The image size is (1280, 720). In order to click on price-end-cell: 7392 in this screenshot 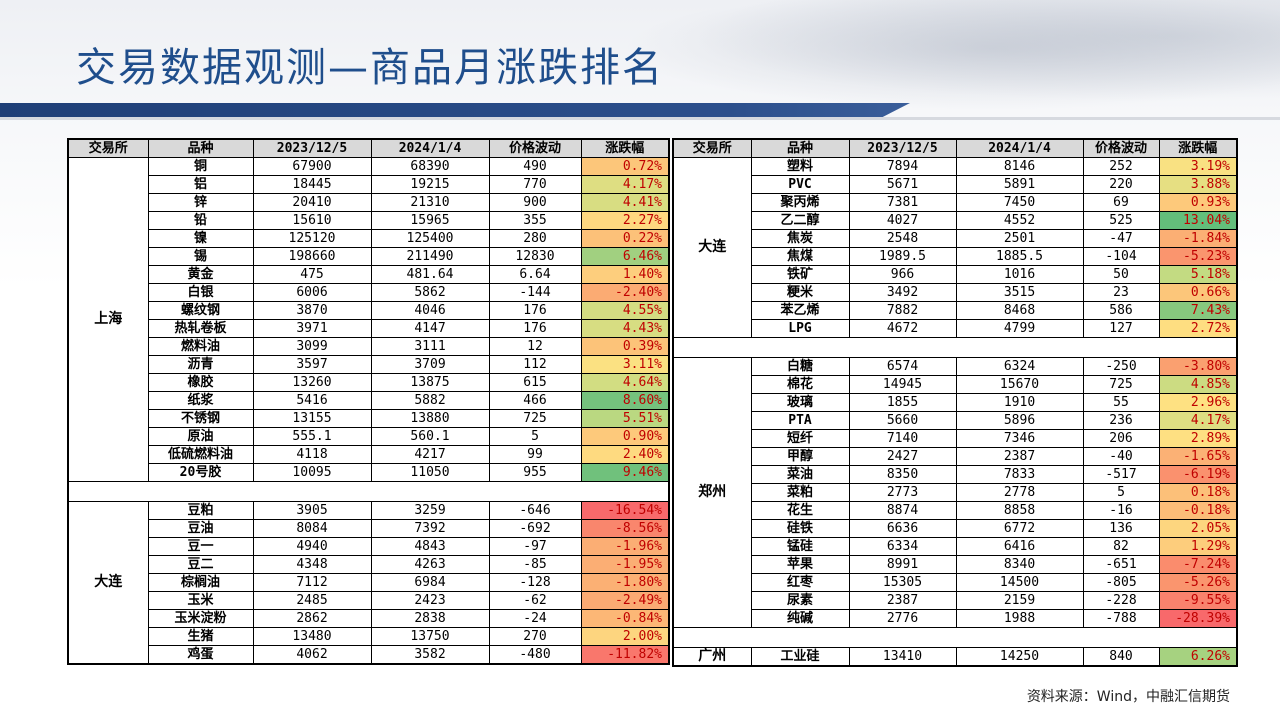, I will do `click(430, 528)`.